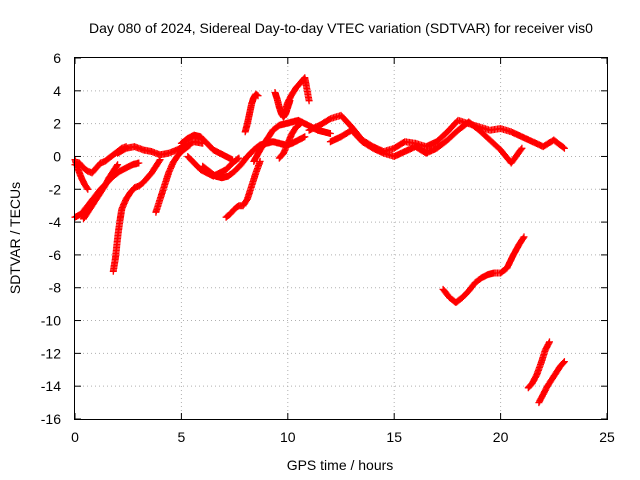  I want to click on y-tick-label: 0, so click(57, 156).